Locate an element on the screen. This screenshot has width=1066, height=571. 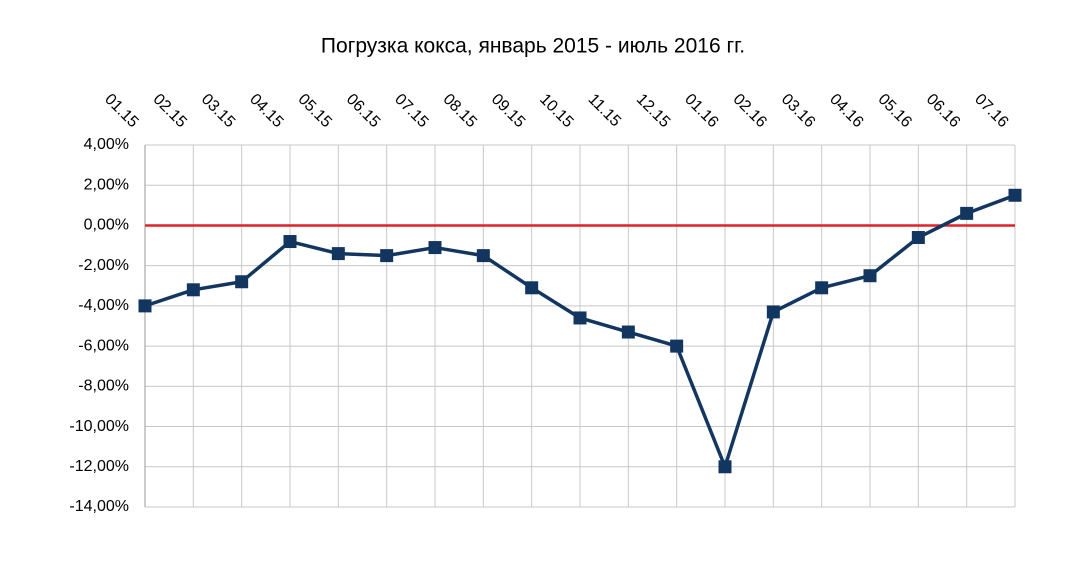
y-tick-label: -12,00% is located at coordinates (99, 466).